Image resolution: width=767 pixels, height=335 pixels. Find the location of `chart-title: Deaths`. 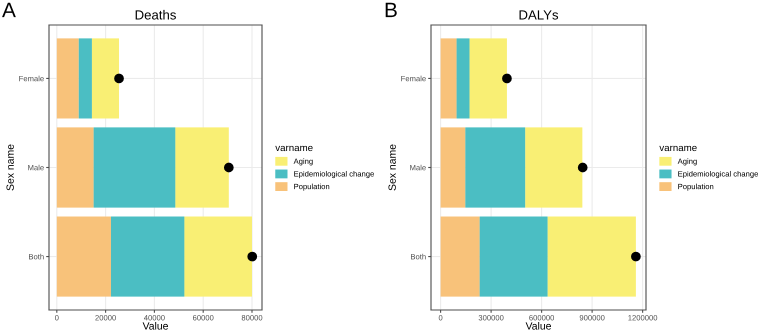

chart-title: Deaths is located at coordinates (156, 15).